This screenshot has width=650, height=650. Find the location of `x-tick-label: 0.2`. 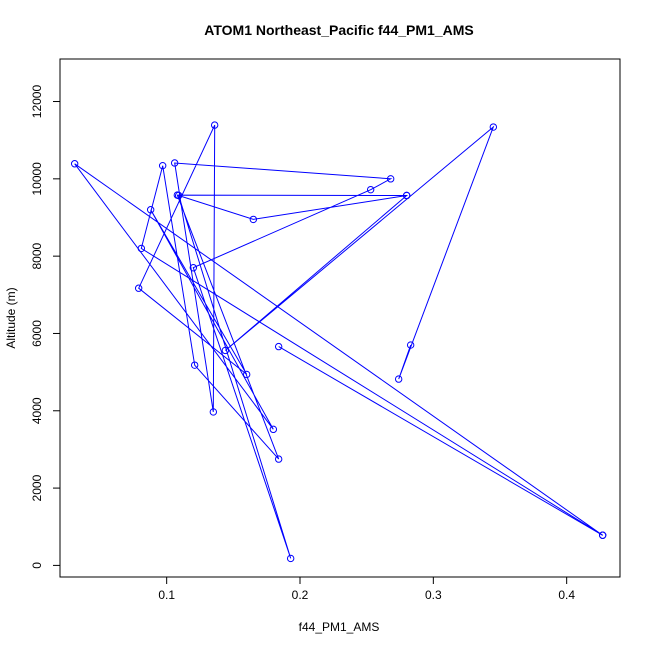

x-tick-label: 0.2 is located at coordinates (300, 595).